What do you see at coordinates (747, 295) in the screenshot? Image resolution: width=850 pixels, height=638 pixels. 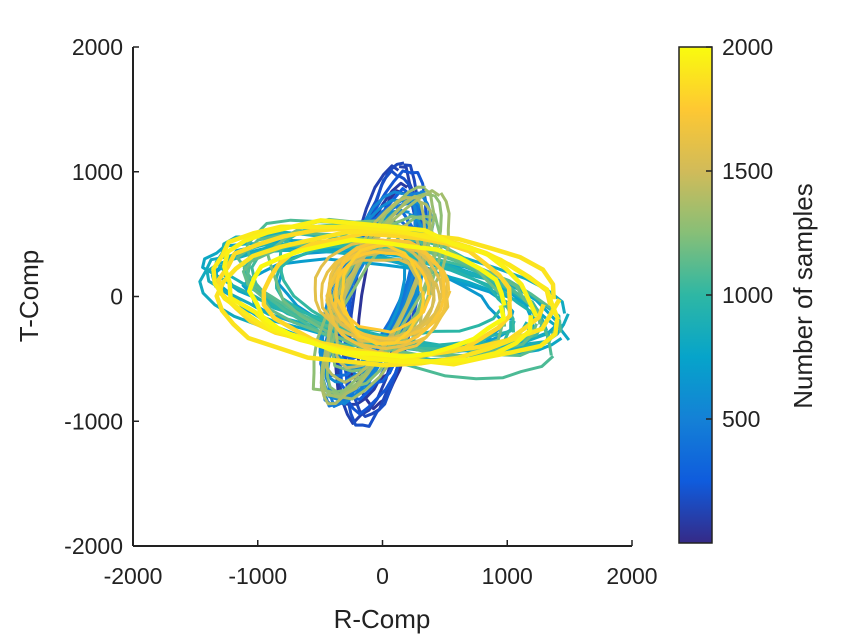 I see `colorbar-tick-label: 1000` at bounding box center [747, 295].